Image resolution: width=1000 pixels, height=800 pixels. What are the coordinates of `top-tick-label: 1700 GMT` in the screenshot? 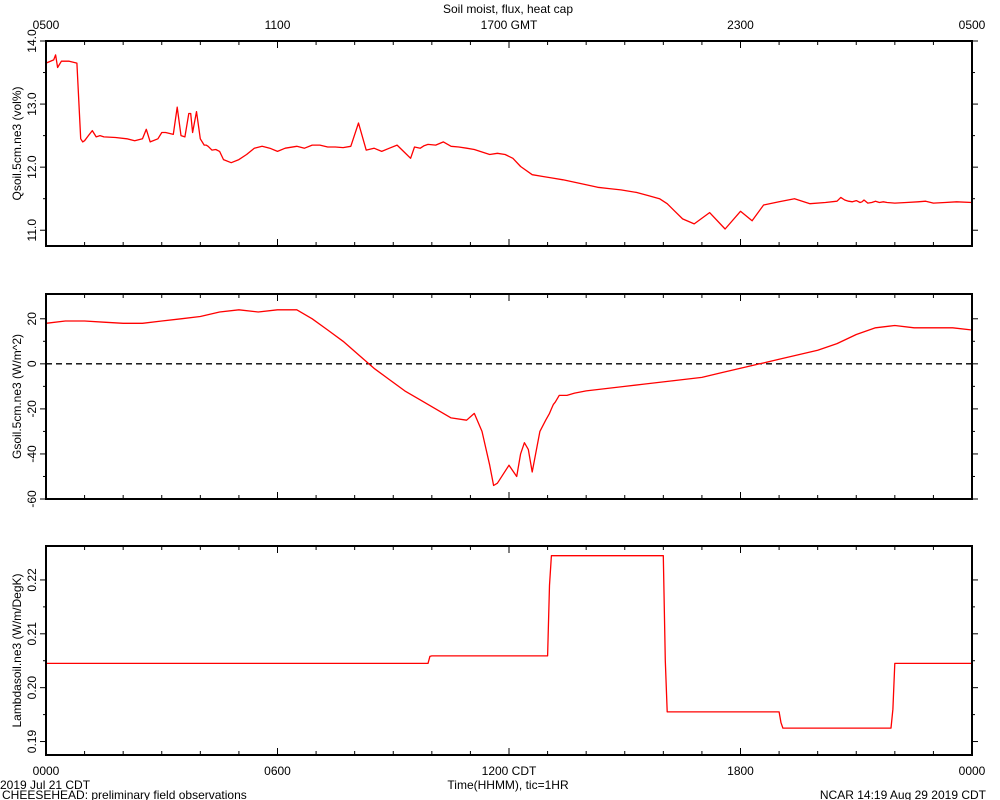 It's located at (509, 25).